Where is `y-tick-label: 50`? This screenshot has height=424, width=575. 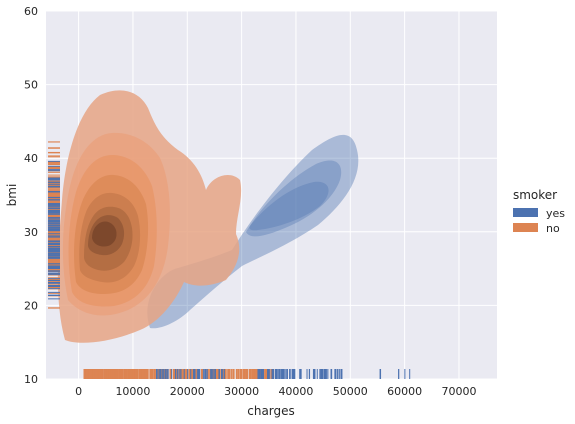
y-tick-label: 50 is located at coordinates (31, 85).